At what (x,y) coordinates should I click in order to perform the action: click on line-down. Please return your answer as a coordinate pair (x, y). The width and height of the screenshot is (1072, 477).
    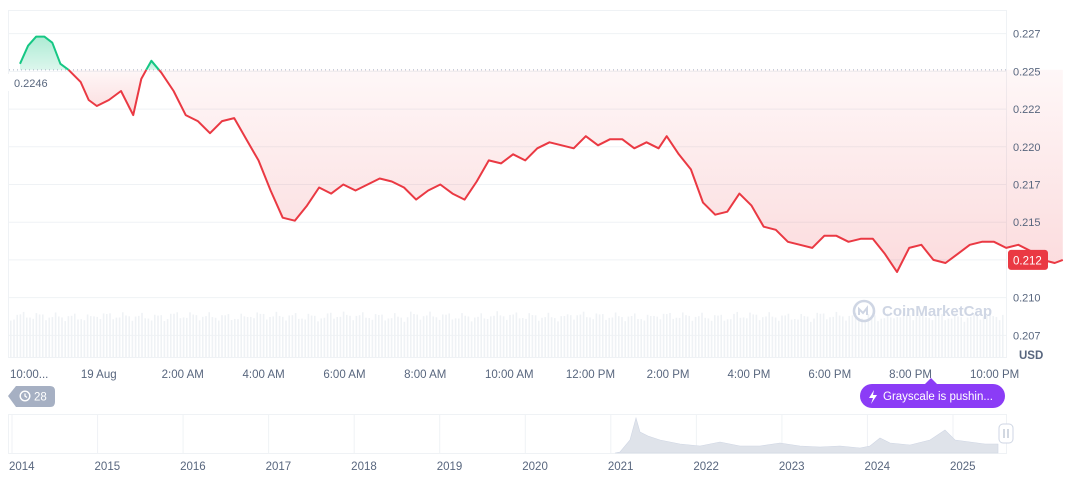
    Looking at the image, I should click on (107, 93).